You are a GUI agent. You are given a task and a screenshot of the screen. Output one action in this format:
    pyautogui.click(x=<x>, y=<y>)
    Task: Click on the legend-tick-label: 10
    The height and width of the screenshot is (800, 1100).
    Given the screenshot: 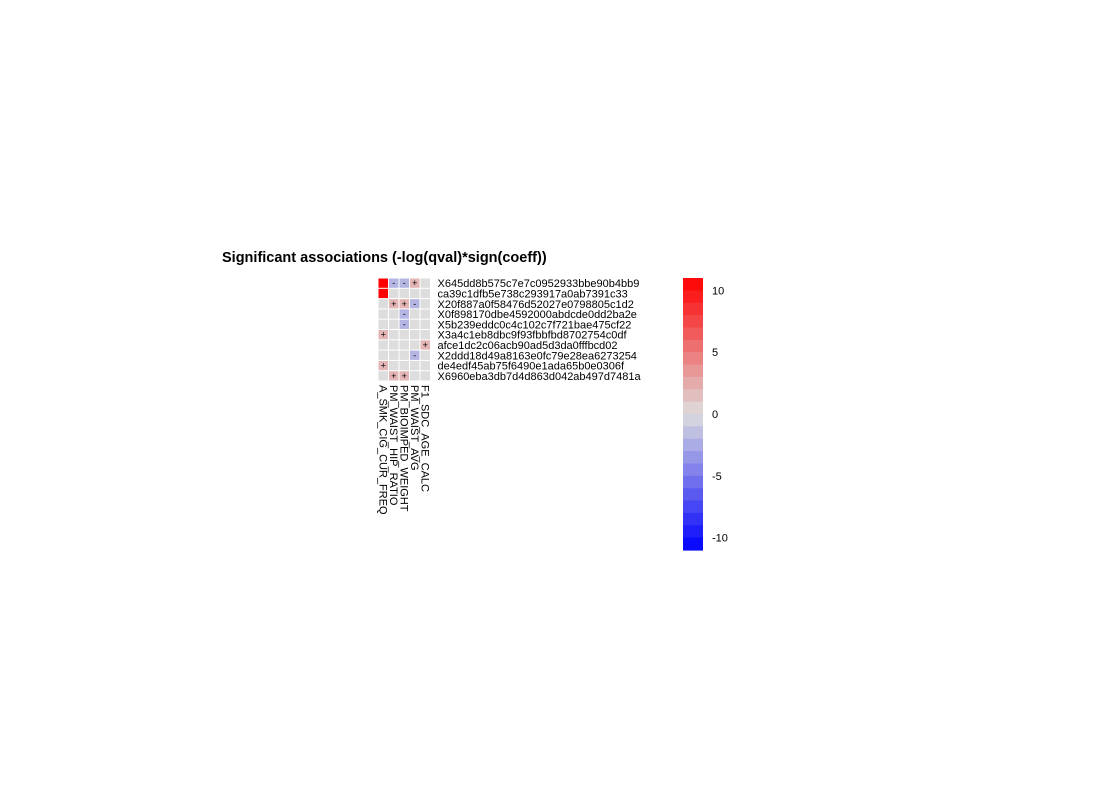 What is the action you would take?
    pyautogui.click(x=718, y=291)
    